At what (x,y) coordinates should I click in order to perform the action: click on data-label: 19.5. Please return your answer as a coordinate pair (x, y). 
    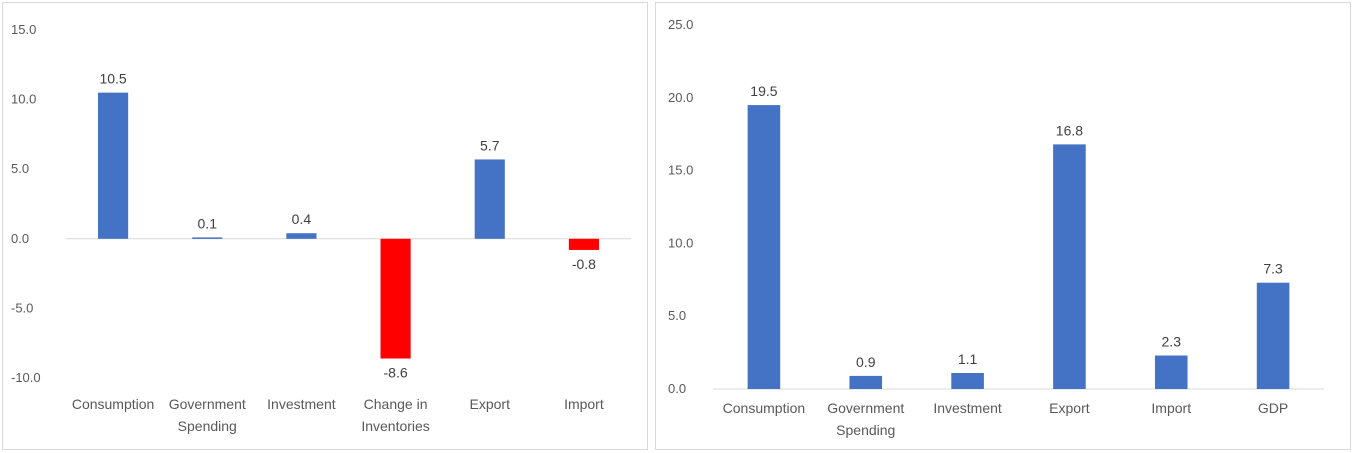
    Looking at the image, I should click on (763, 91).